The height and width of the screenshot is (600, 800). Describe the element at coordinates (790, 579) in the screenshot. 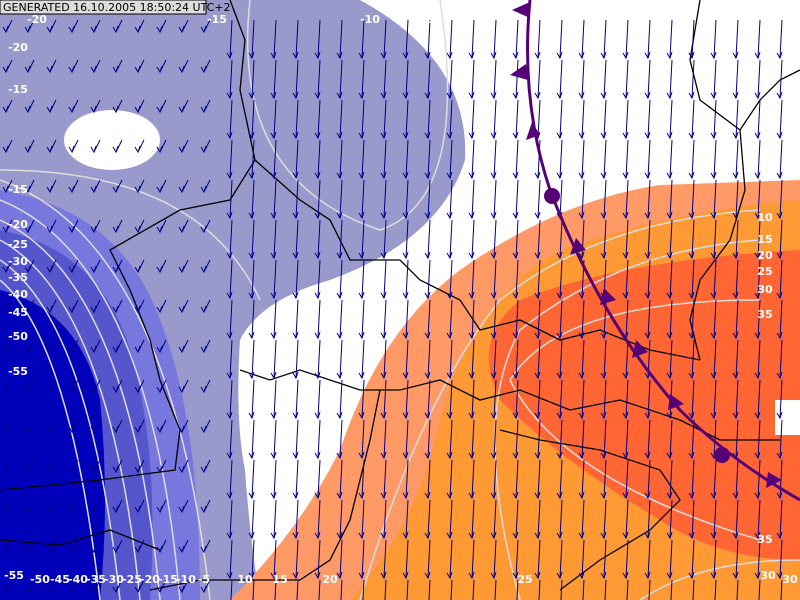

I see `contour-label: 30` at that location.